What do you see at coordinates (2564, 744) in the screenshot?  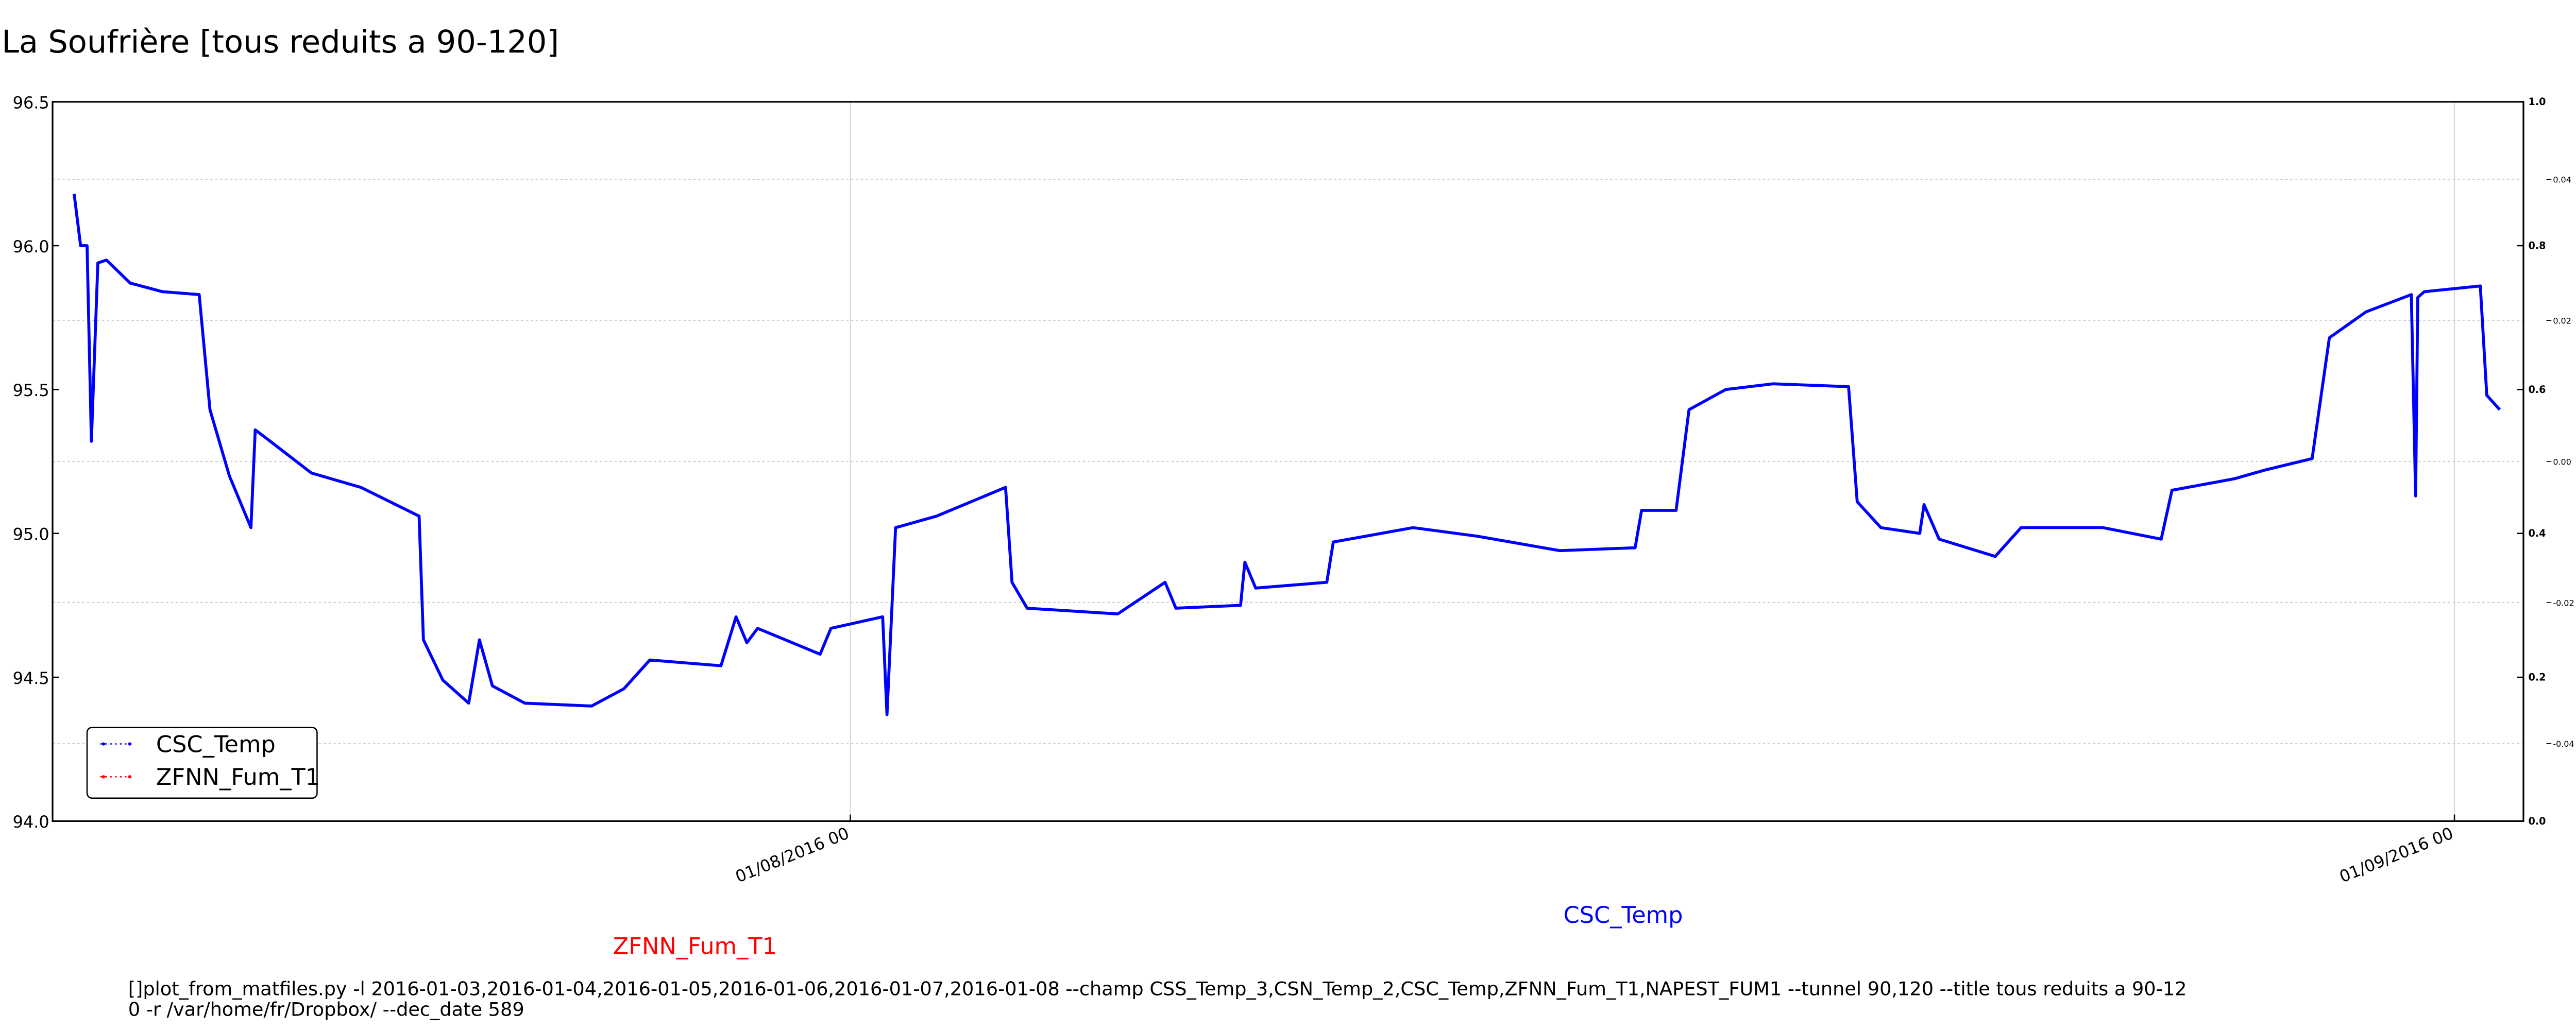 I see `y3-tick-label: -0.04` at bounding box center [2564, 744].